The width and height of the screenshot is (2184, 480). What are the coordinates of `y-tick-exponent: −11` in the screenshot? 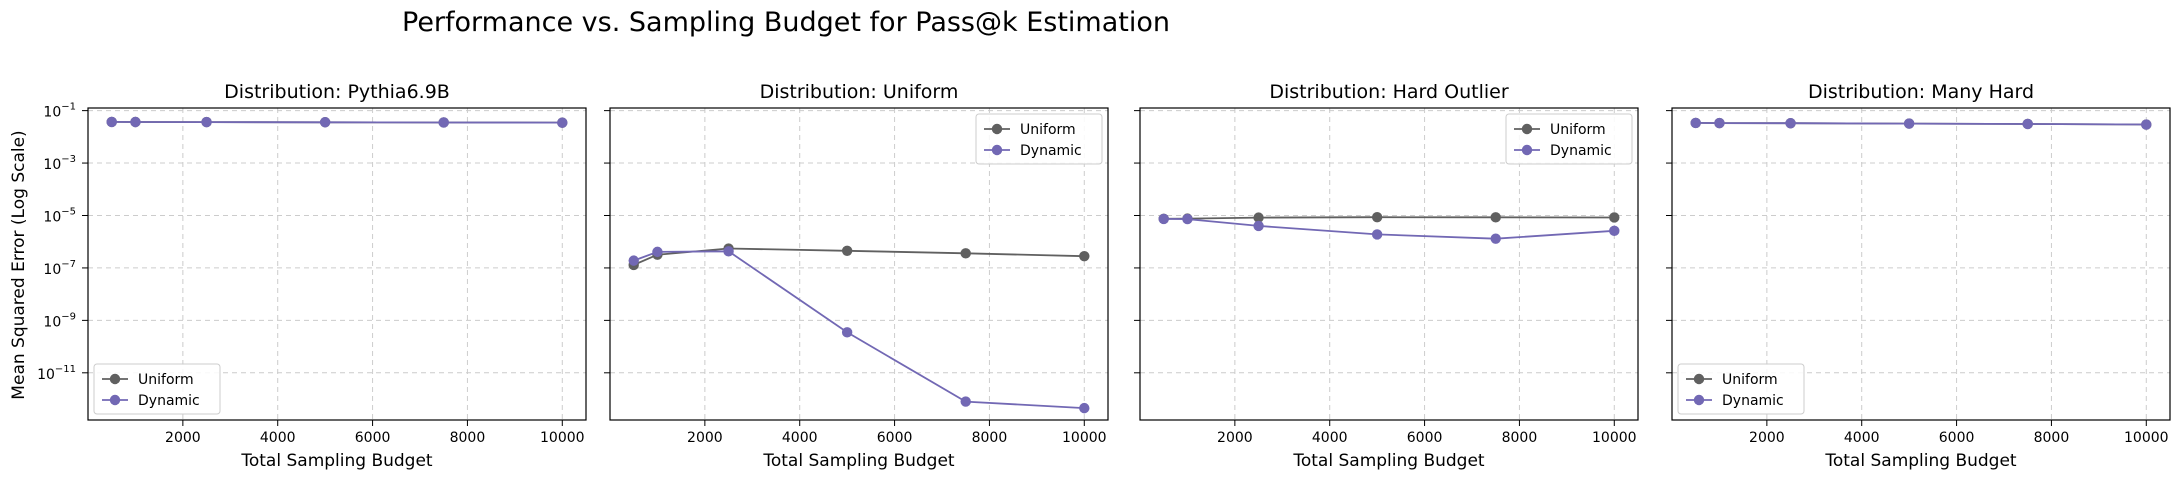 It's located at (65, 369).